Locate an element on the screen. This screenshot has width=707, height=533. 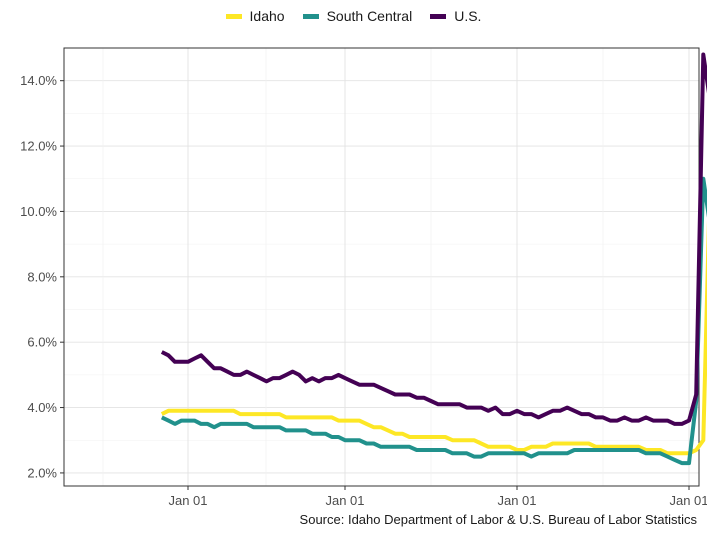
legend-swatch-us is located at coordinates (438, 16).